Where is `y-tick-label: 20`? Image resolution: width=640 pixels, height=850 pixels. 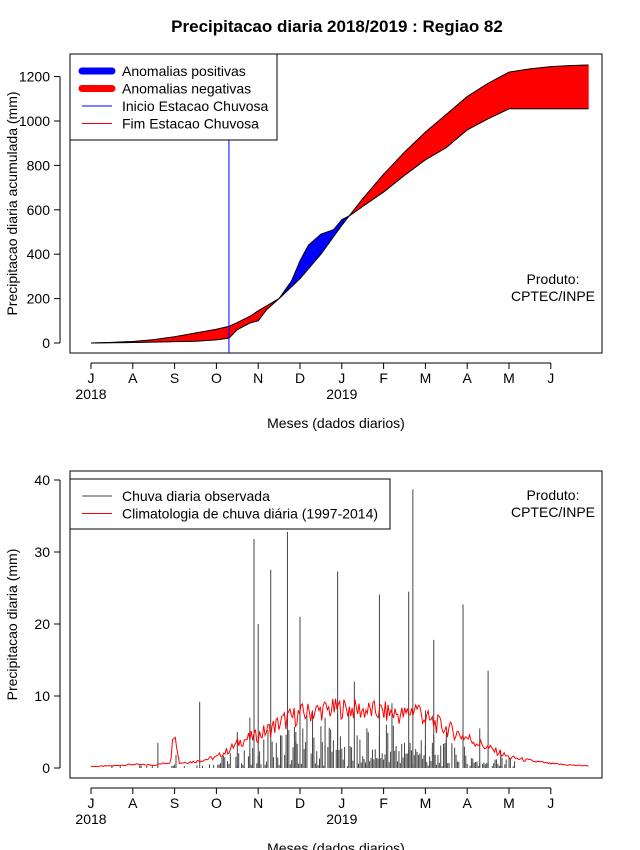 y-tick-label: 20 is located at coordinates (42, 624).